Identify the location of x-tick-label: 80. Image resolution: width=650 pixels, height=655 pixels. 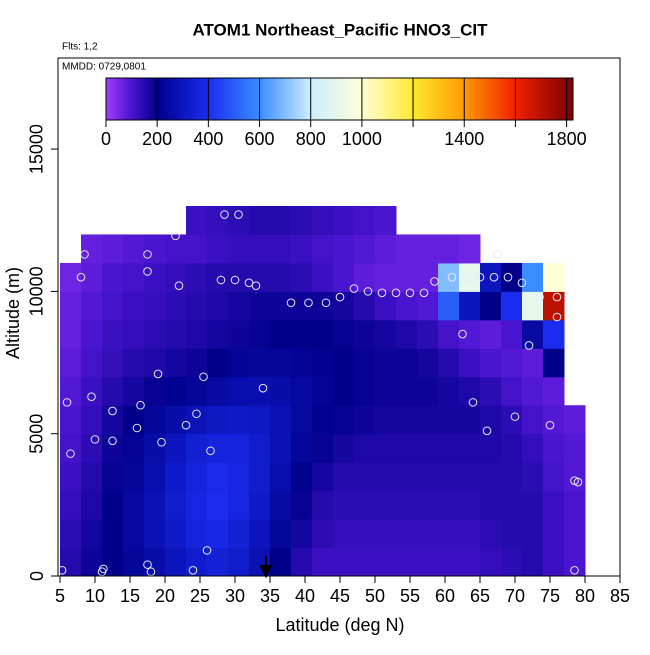
(585, 596).